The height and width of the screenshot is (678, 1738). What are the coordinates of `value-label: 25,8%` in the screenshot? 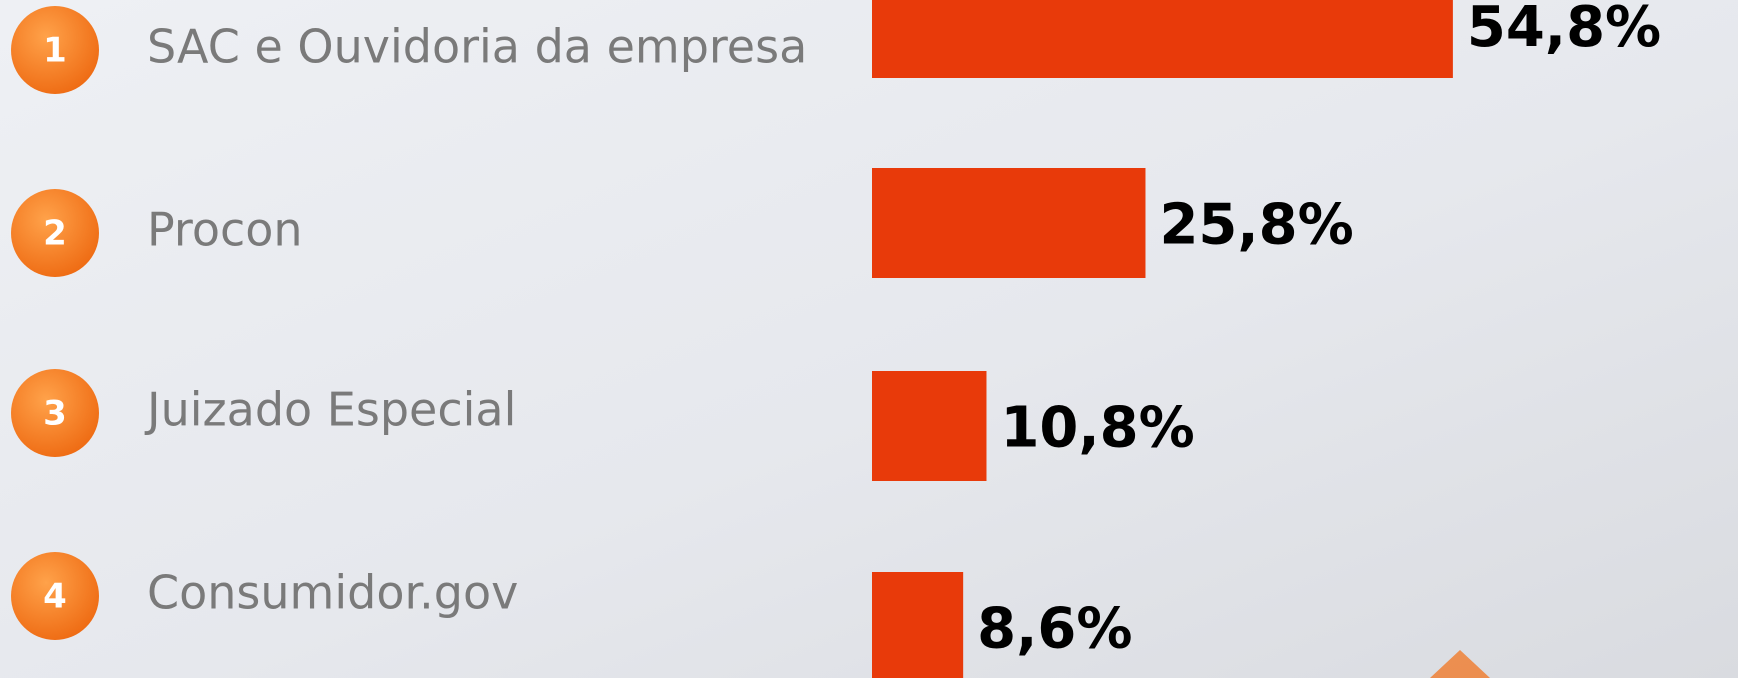 It's located at (1256, 225).